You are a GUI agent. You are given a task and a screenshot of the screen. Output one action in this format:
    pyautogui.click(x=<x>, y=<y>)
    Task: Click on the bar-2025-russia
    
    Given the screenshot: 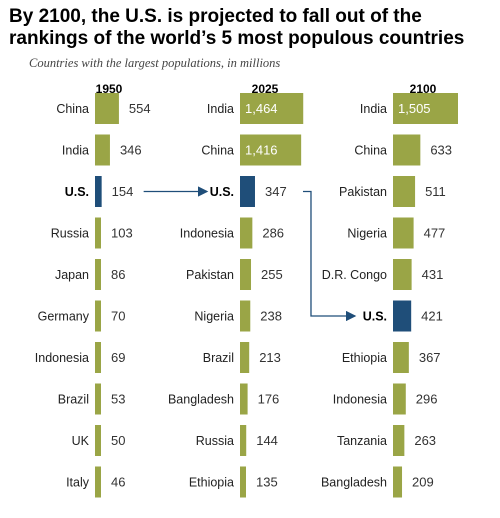 What is the action you would take?
    pyautogui.click(x=243, y=440)
    